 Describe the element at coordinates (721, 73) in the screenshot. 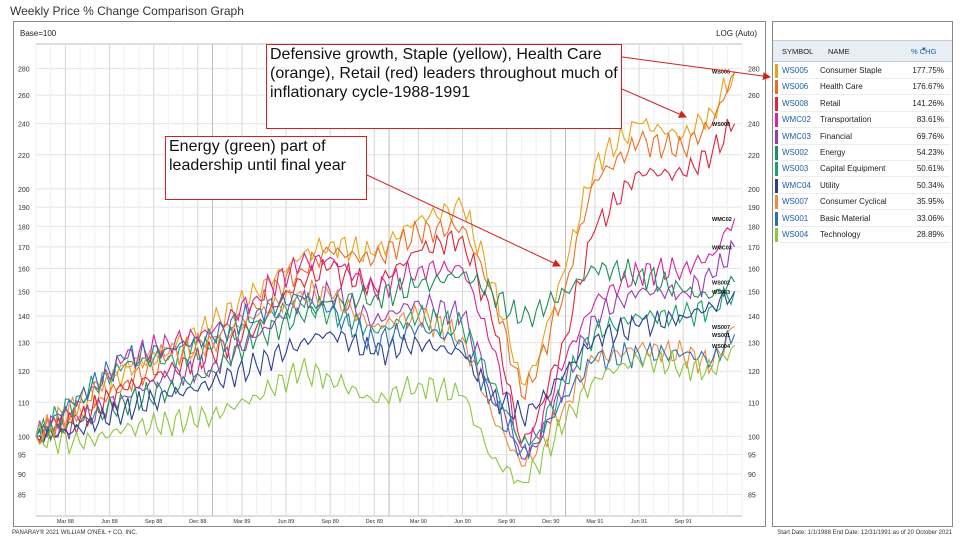

I see `series-end-label: WS006` at that location.